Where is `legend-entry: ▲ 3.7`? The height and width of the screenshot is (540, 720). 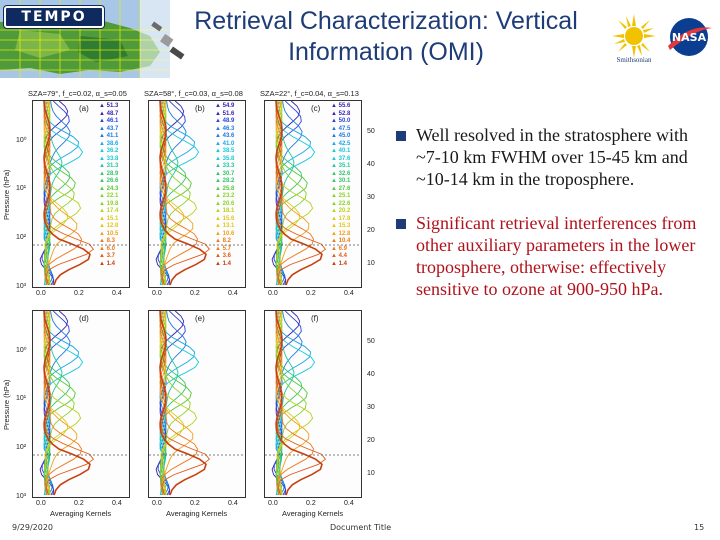
legend-entry: ▲ 3.7 is located at coordinates (107, 256).